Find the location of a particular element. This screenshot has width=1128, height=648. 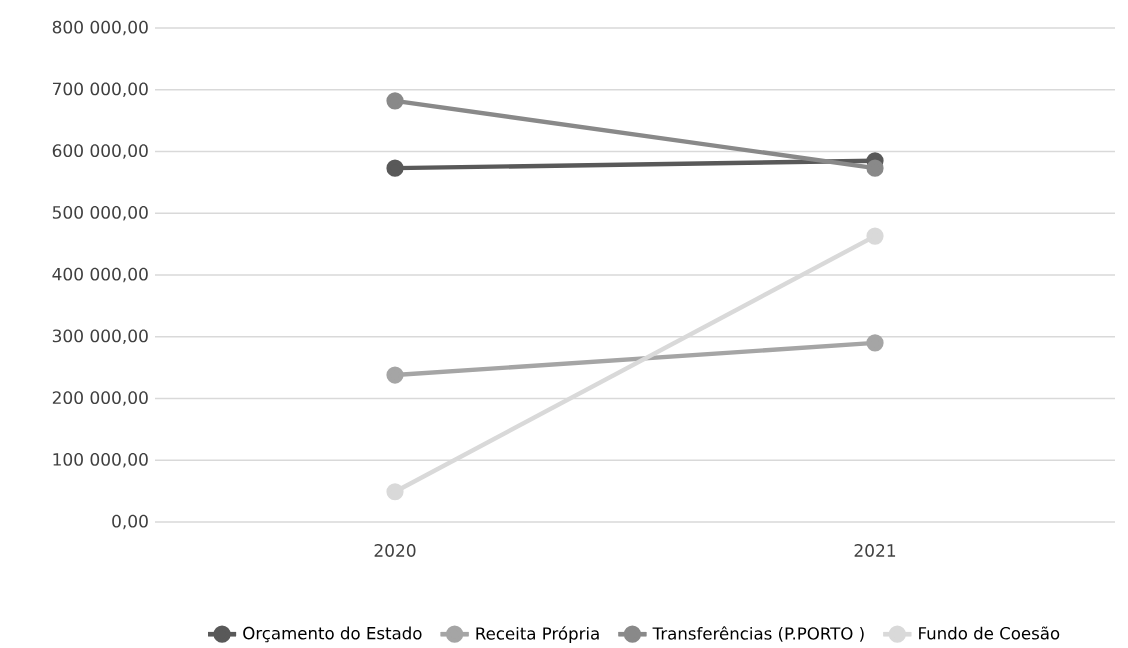

y-tick-label: 500 000,00 is located at coordinates (100, 213).